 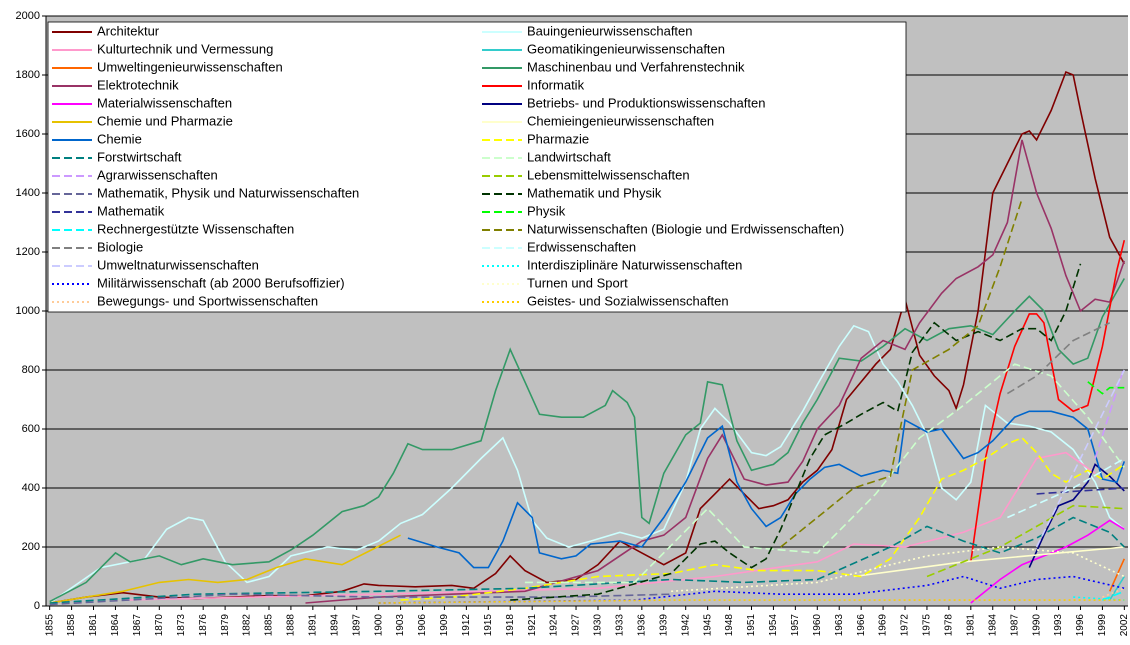 I want to click on x-tick-label: 1873, so click(x=181, y=625).